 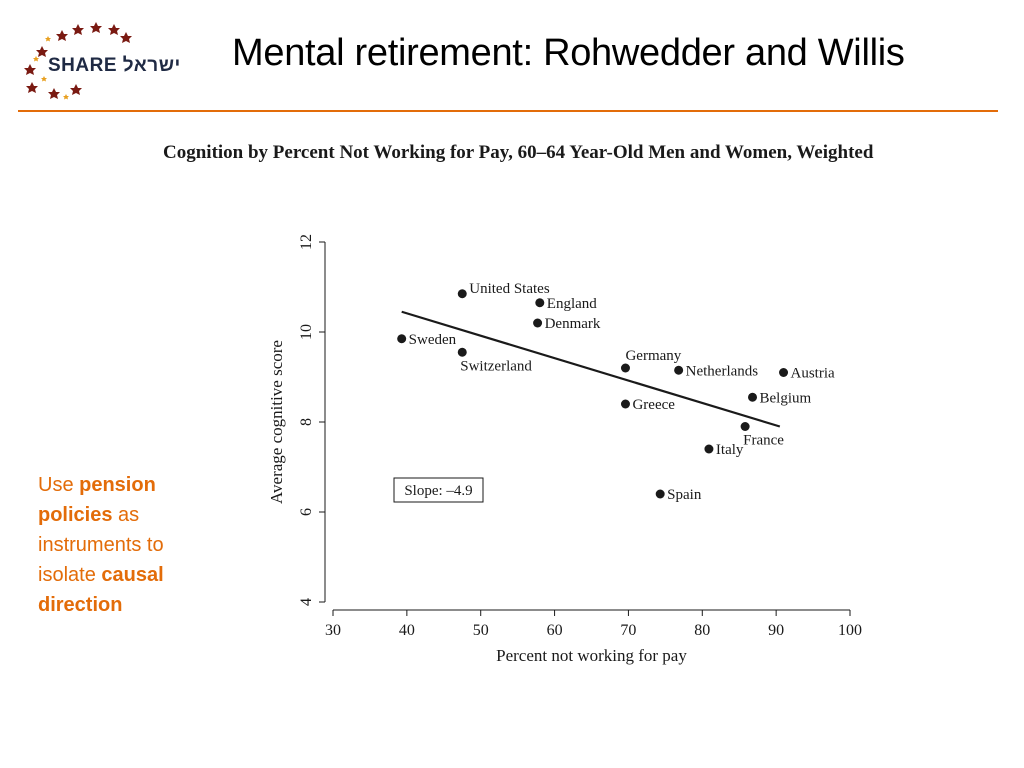 What do you see at coordinates (573, 324) in the screenshot?
I see `data-point-label: Denmark` at bounding box center [573, 324].